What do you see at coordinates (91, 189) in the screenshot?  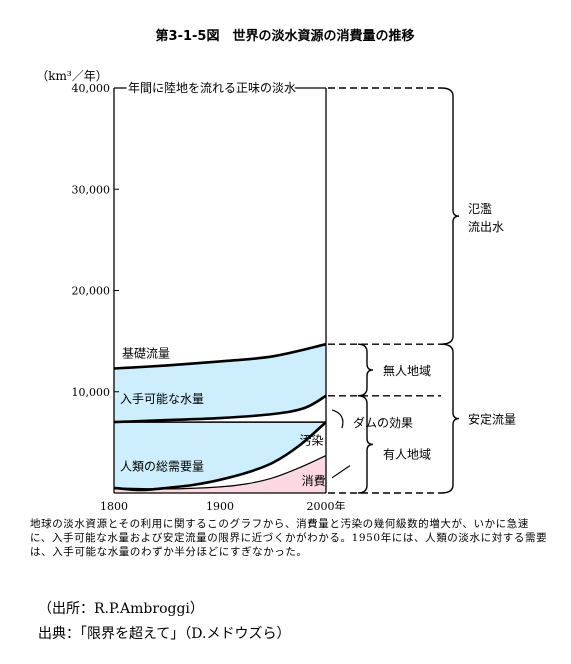 I see `y-tick-label: 30,000` at bounding box center [91, 189].